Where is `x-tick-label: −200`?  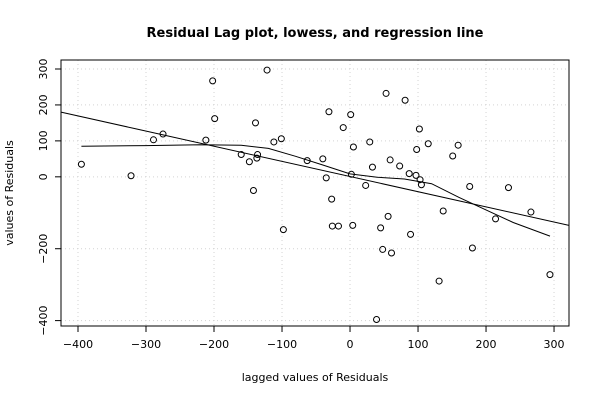
x-tick-label: −200 is located at coordinates (214, 344).